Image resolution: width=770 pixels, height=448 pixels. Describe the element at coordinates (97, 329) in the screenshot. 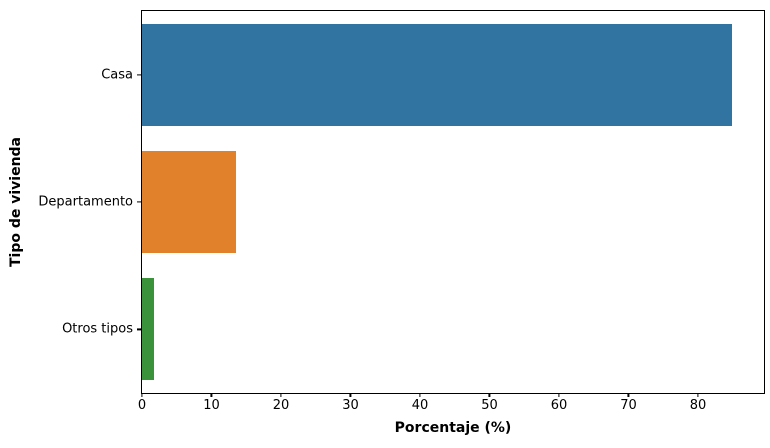

I see `y-tick-label-otros-tipos: Otros tipos` at that location.